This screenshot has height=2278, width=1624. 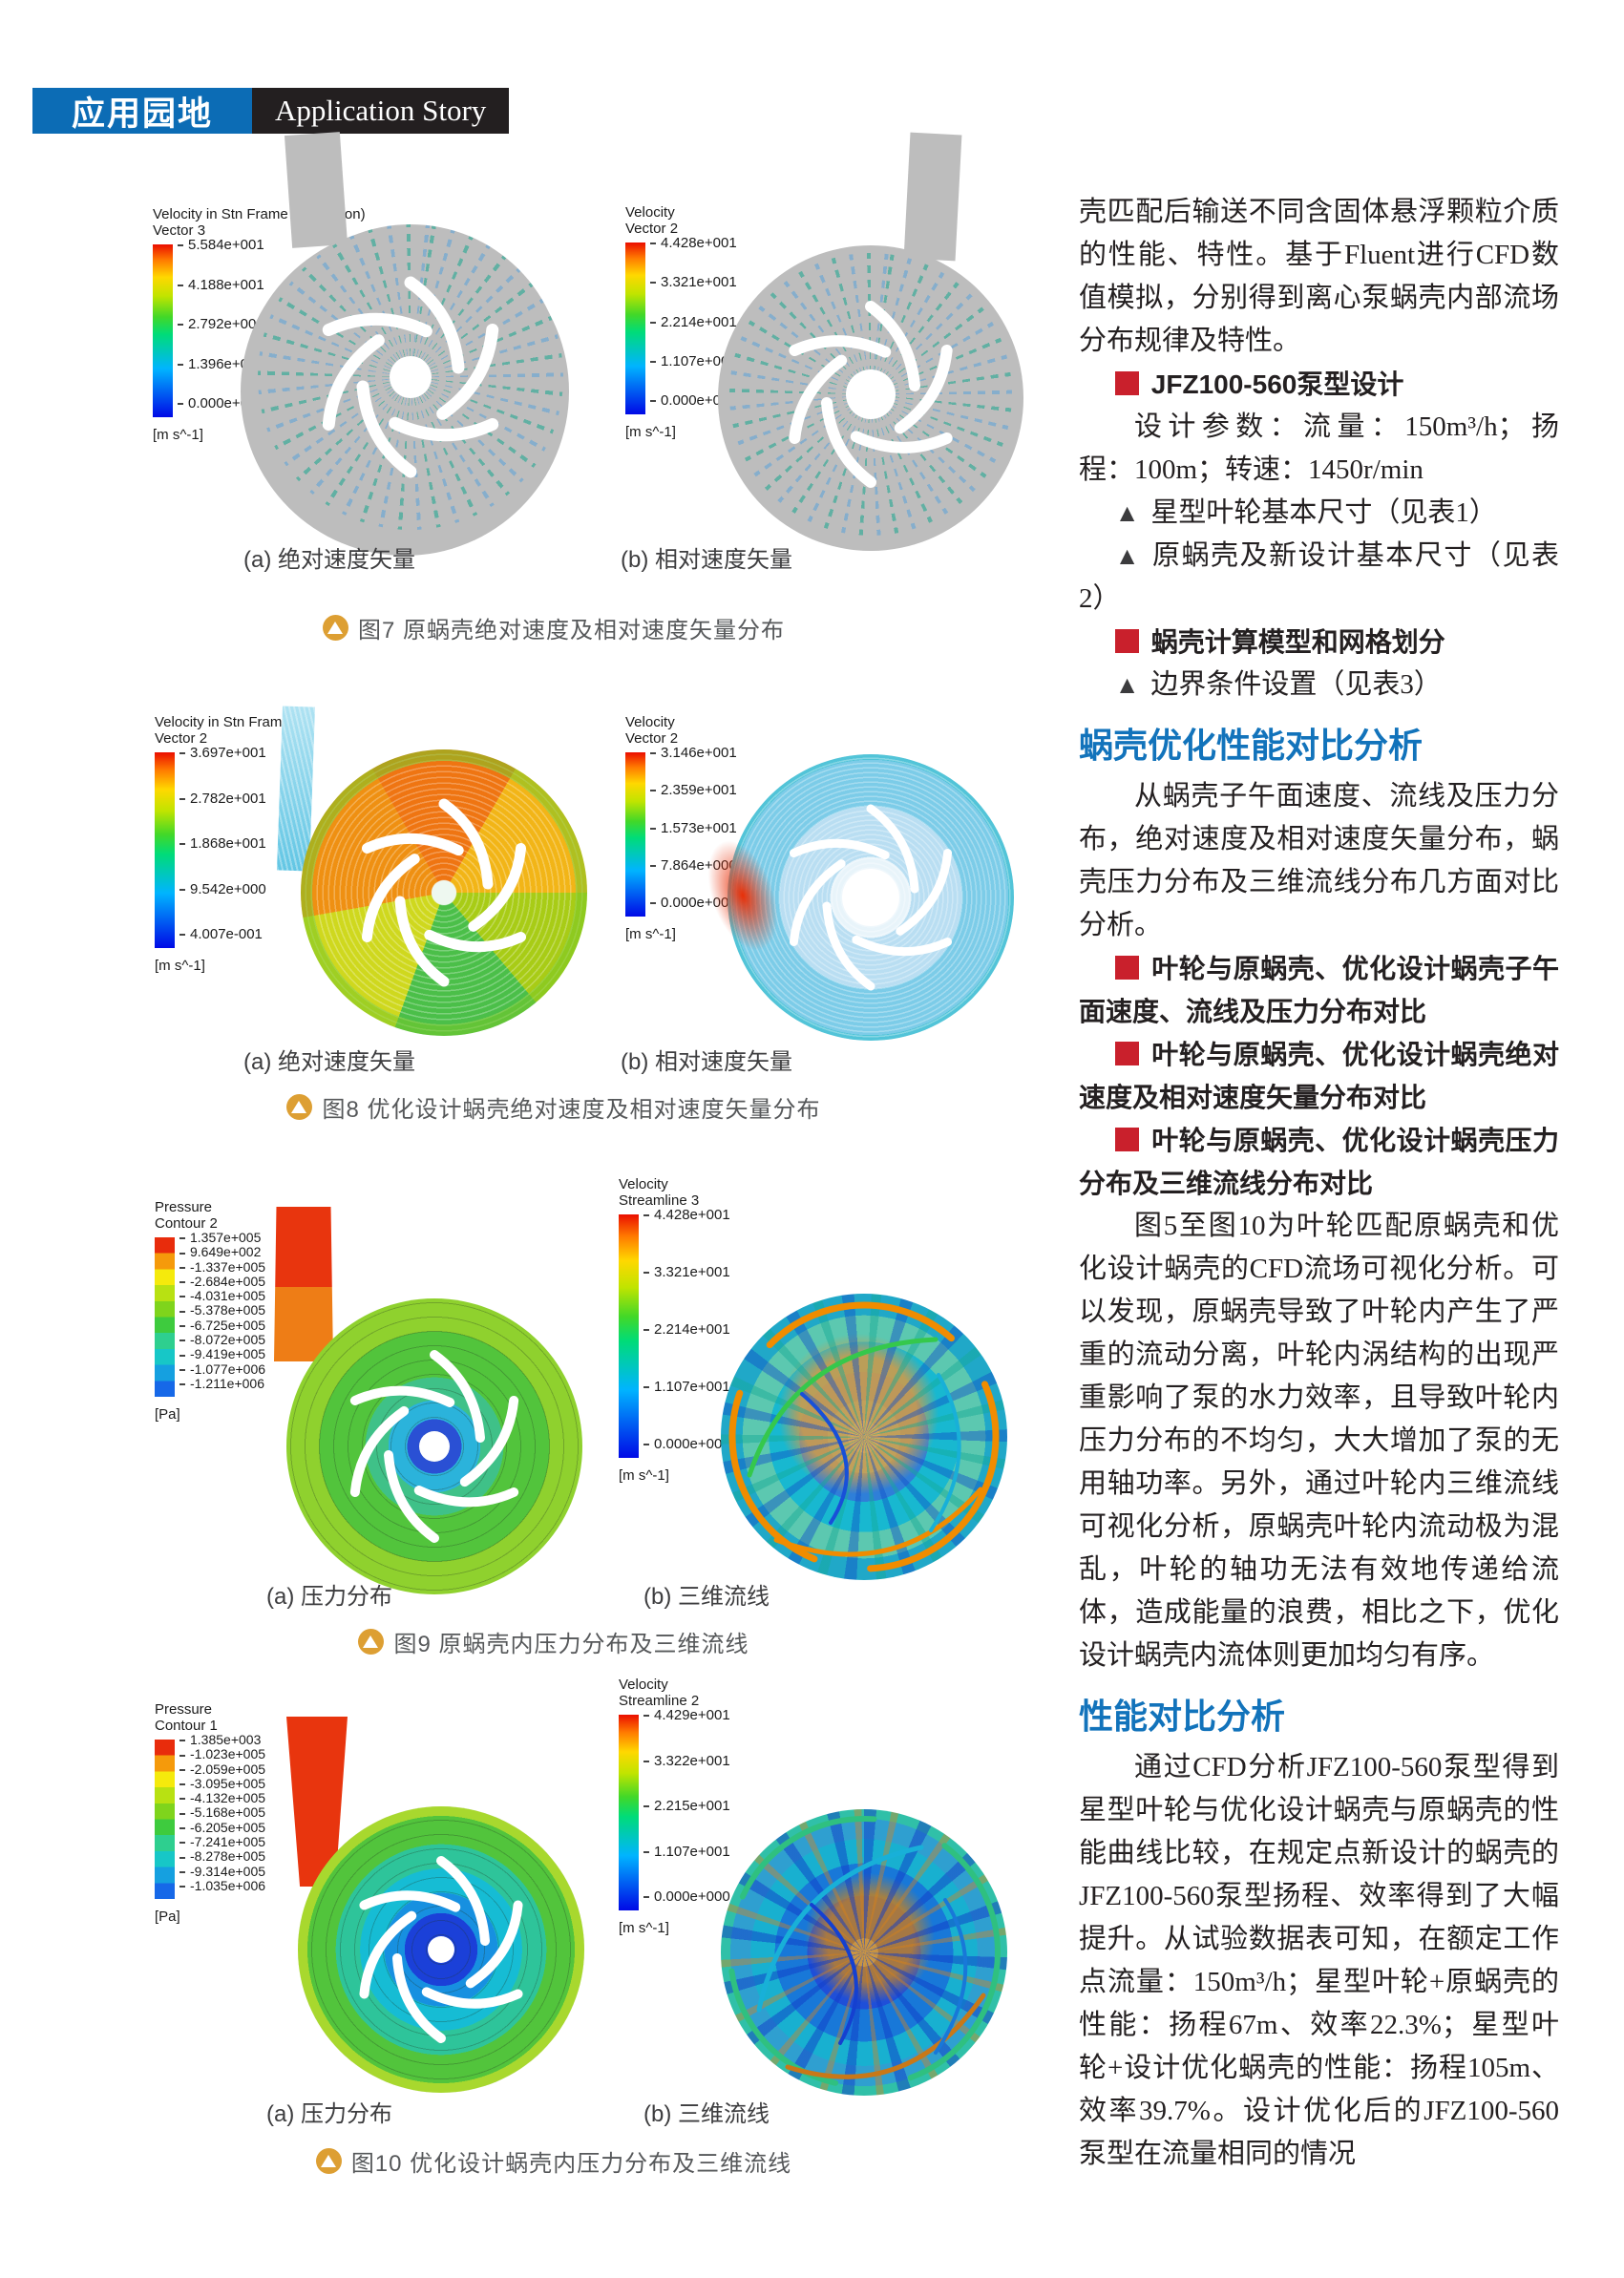 I want to click on section-bullet-jfz-design: JFZ100-560泵型设计, so click(x=1319, y=384).